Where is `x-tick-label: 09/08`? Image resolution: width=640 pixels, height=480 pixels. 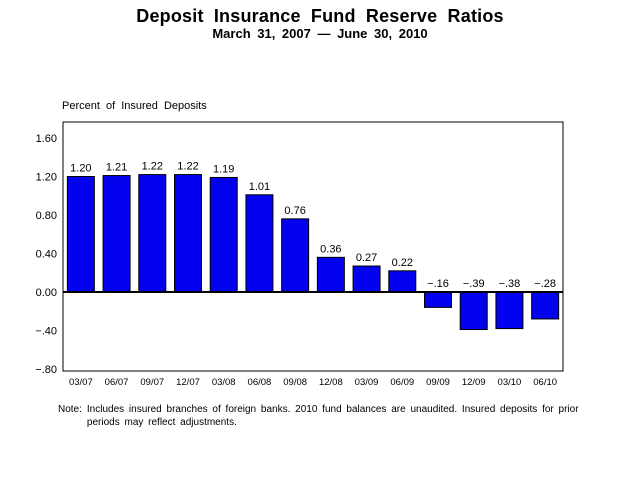 x-tick-label: 09/08 is located at coordinates (295, 382).